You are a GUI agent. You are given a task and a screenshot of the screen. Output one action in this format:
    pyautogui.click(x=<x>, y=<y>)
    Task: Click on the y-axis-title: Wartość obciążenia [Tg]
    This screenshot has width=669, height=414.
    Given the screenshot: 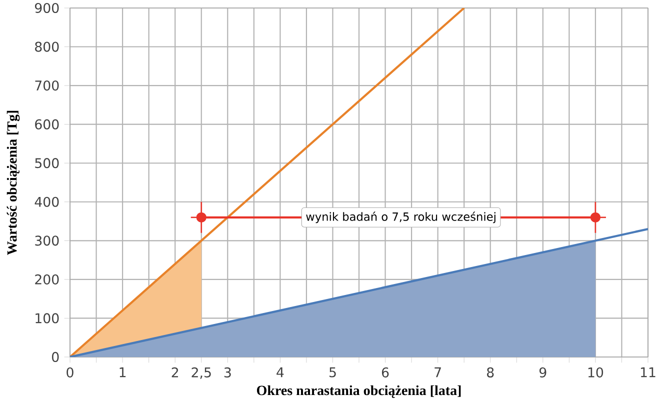 What is the action you would take?
    pyautogui.click(x=13, y=183)
    